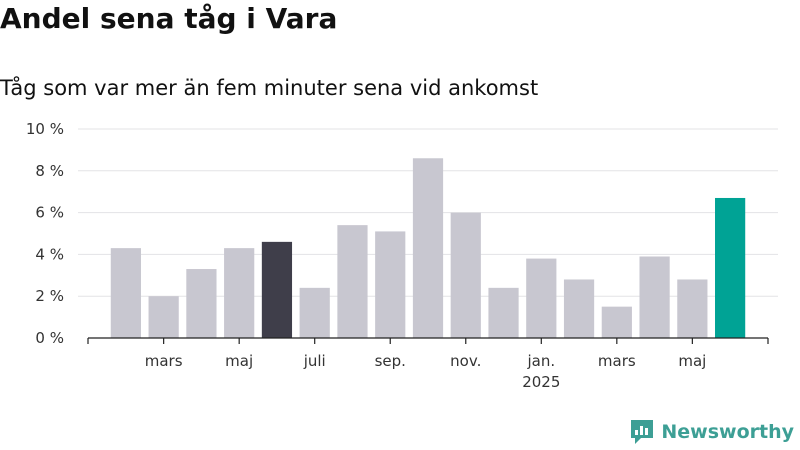 The width and height of the screenshot is (800, 450). I want to click on newsworthy-logo-icon, so click(642, 432).